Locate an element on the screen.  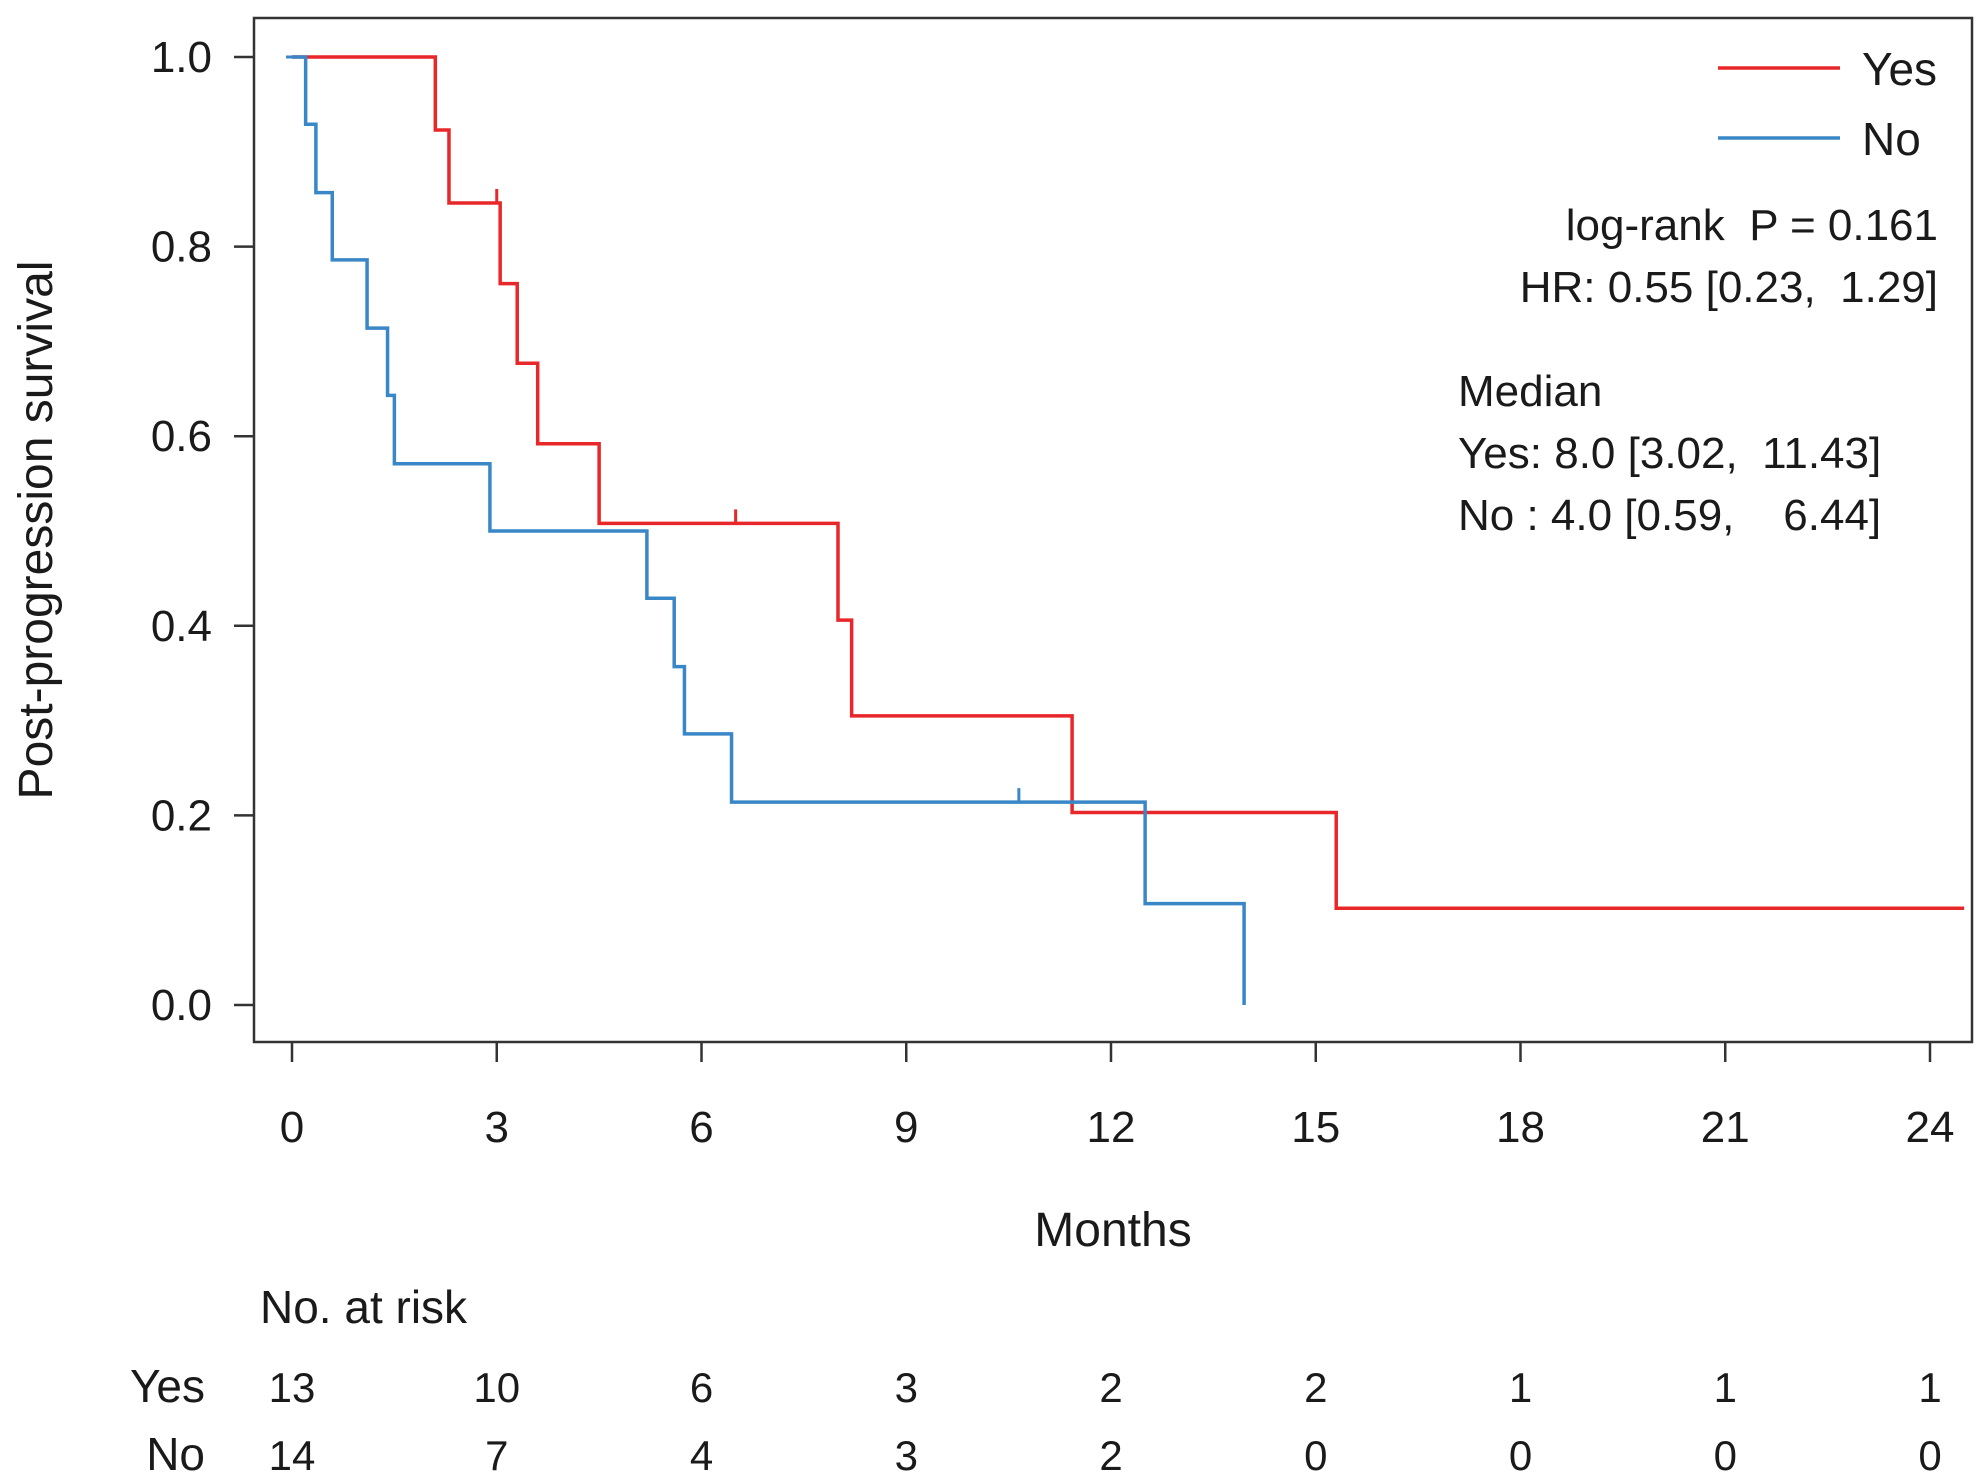
y-tick-label: 0.4 is located at coordinates (181, 626).